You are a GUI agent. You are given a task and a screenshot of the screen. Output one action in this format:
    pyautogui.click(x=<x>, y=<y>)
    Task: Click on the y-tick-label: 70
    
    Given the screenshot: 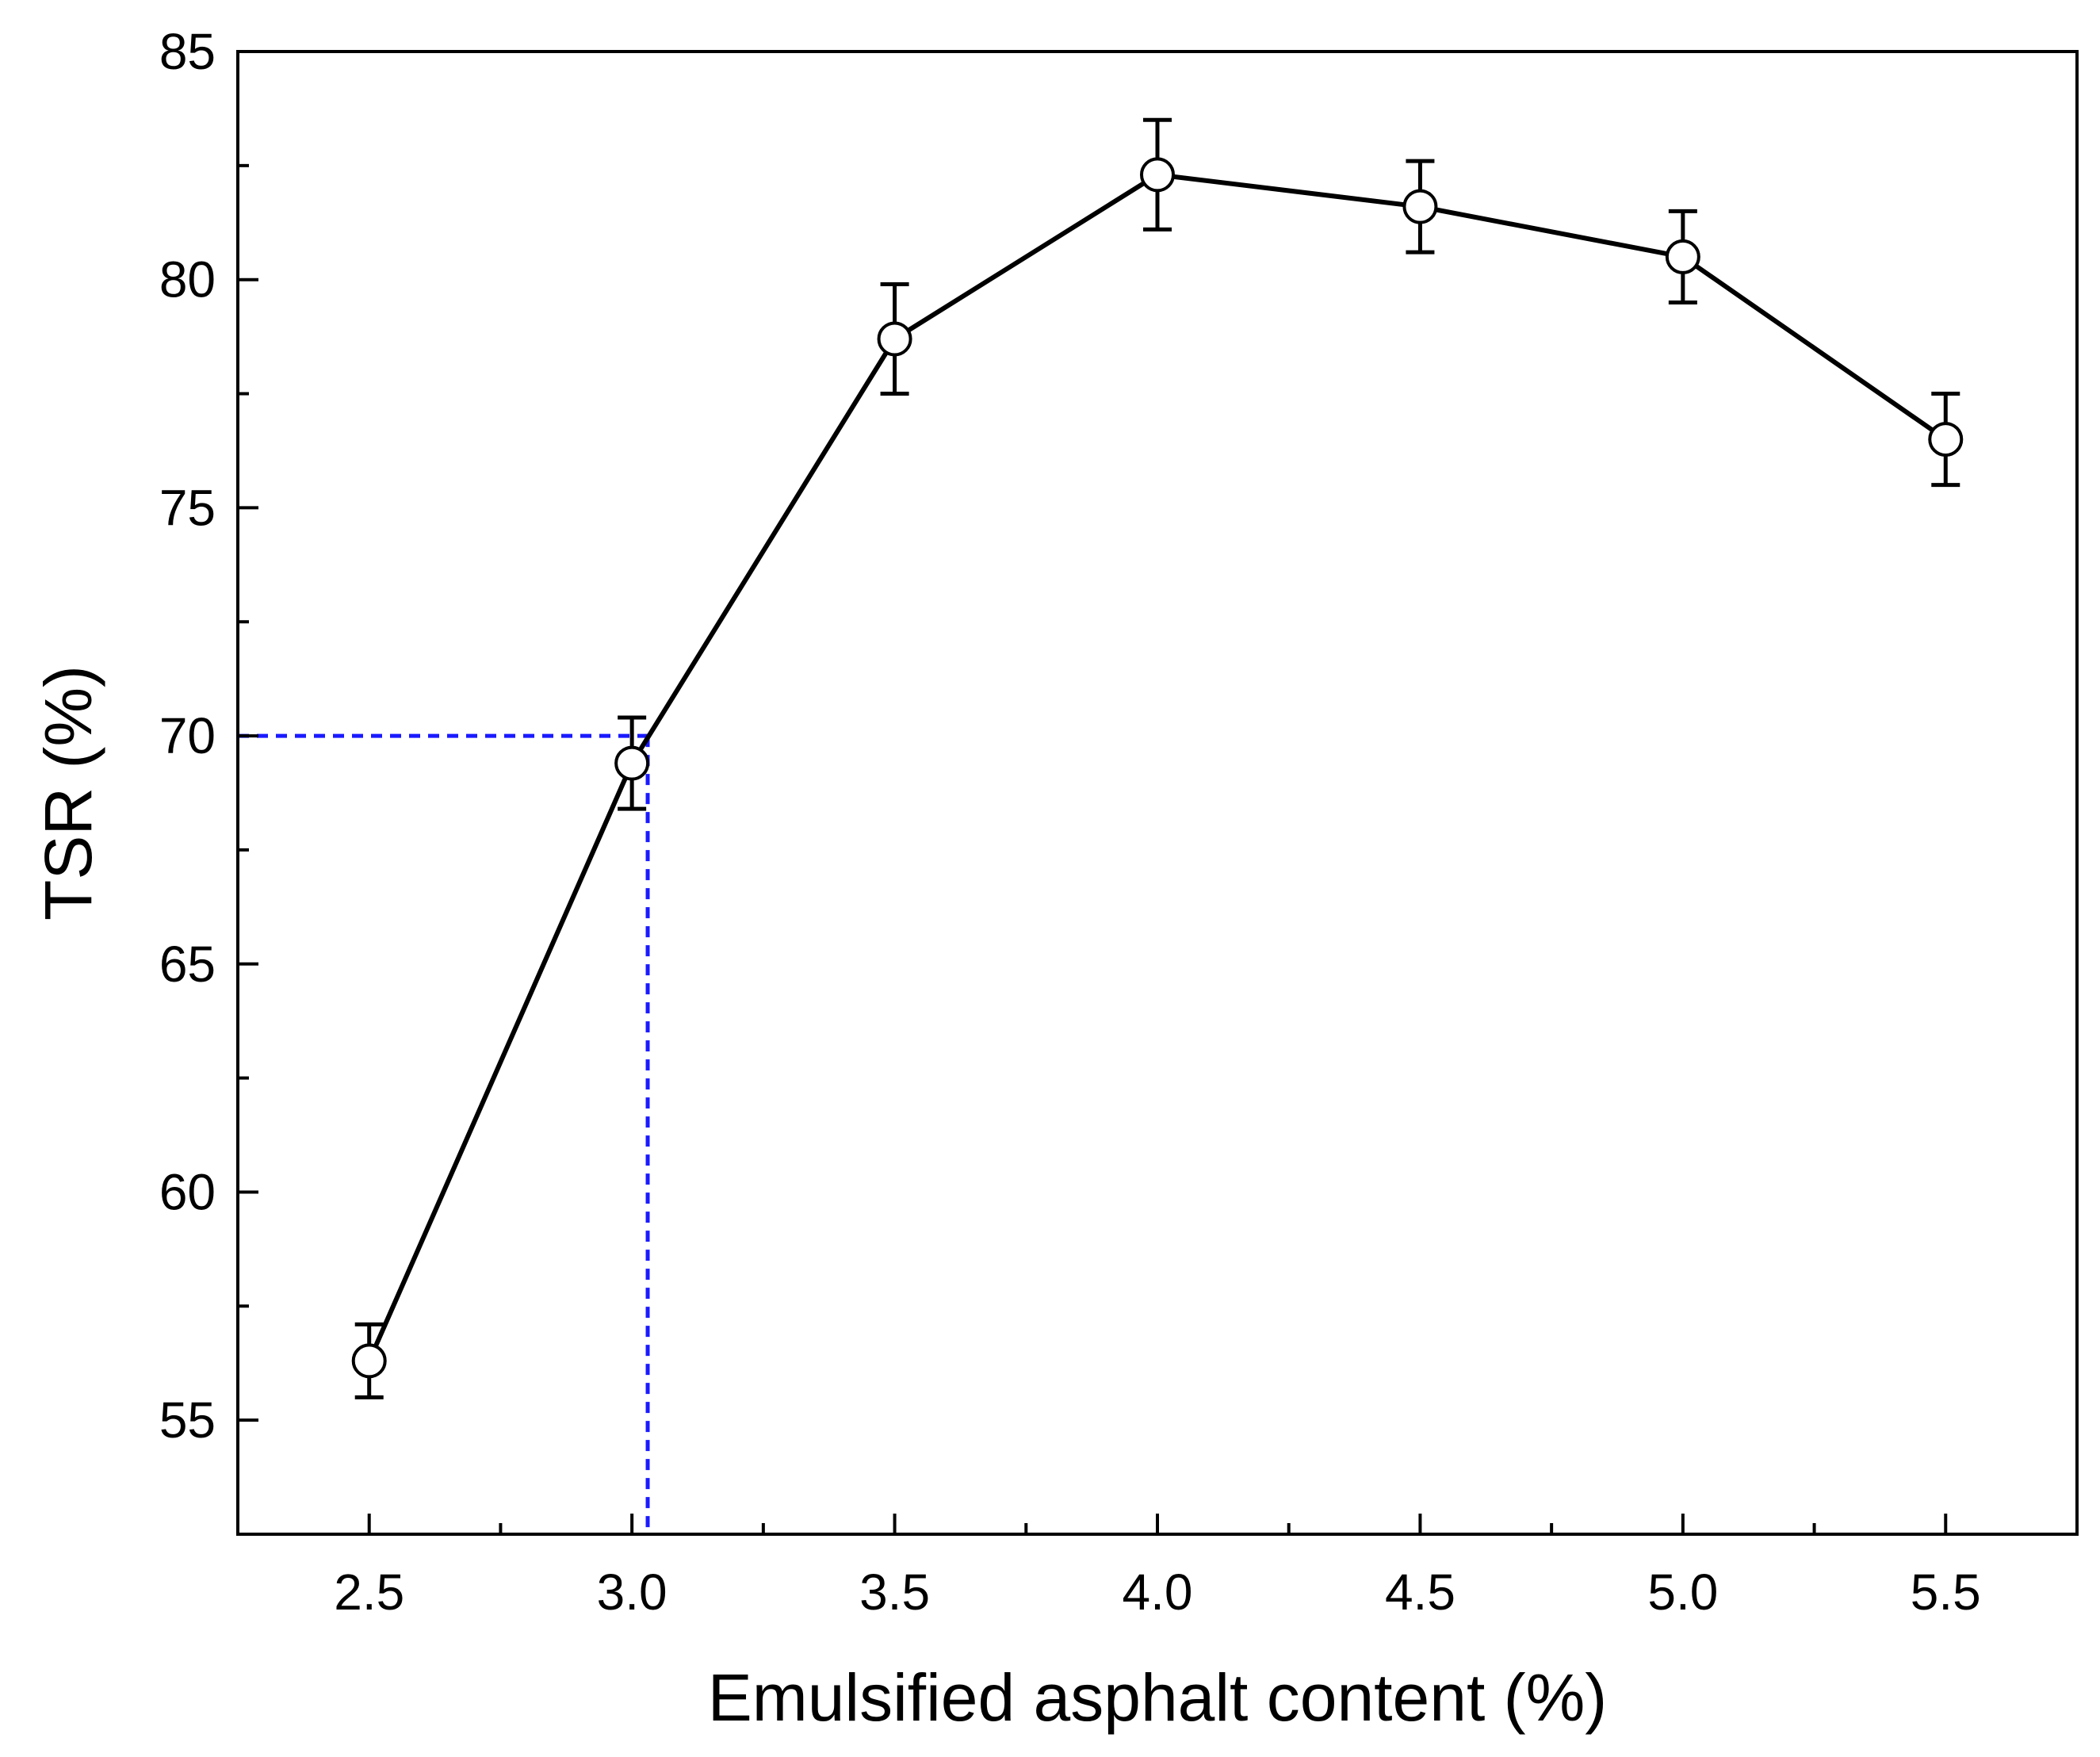 What is the action you would take?
    pyautogui.click(x=187, y=735)
    